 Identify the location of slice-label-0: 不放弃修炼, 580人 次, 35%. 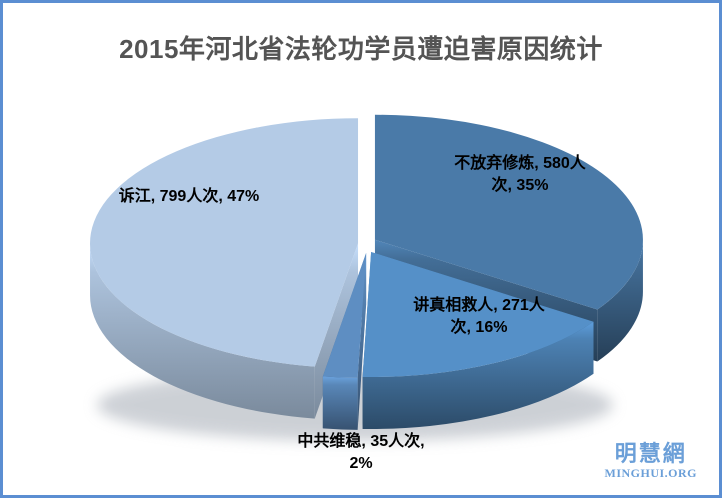
(520, 175).